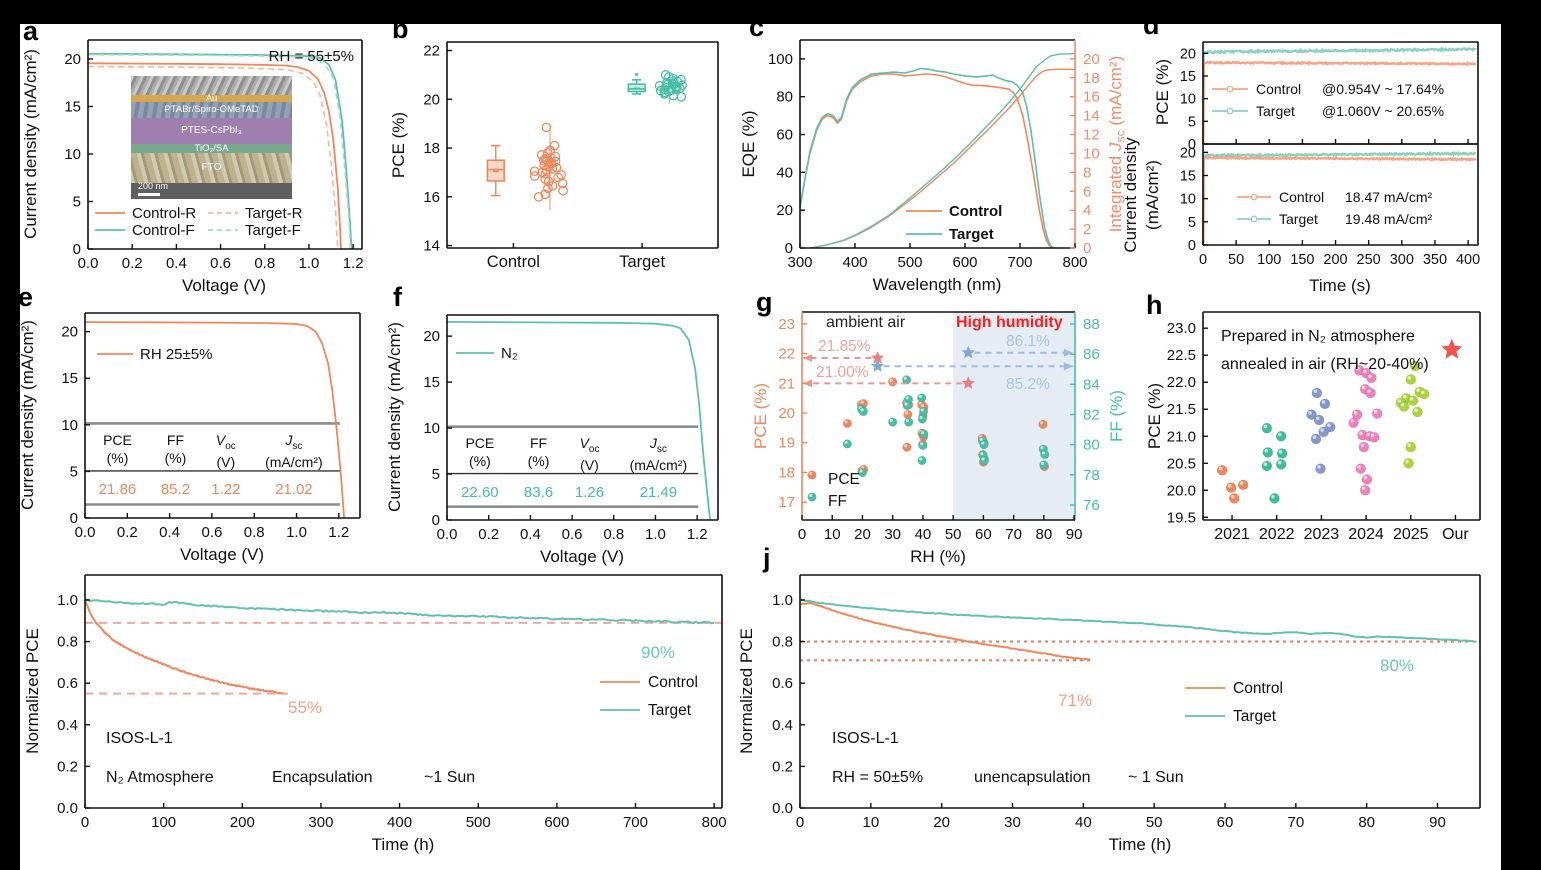 The image size is (1541, 870). What do you see at coordinates (1091, 59) in the screenshot?
I see `y2-tick-label: 20` at bounding box center [1091, 59].